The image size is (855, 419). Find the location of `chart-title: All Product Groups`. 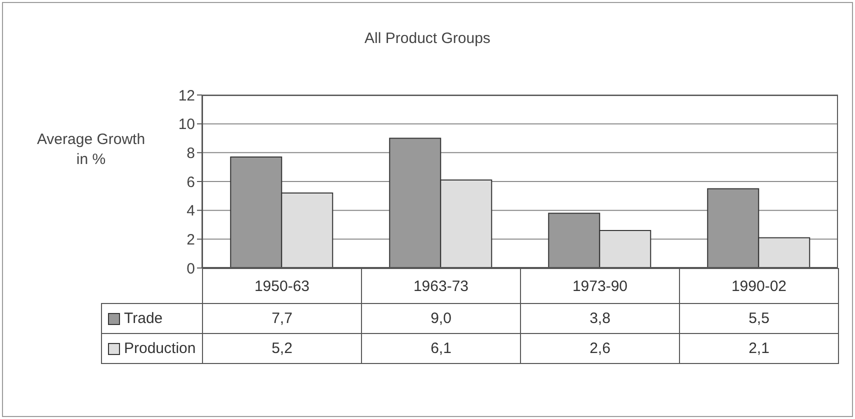

chart-title: All Product Groups is located at coordinates (428, 38).